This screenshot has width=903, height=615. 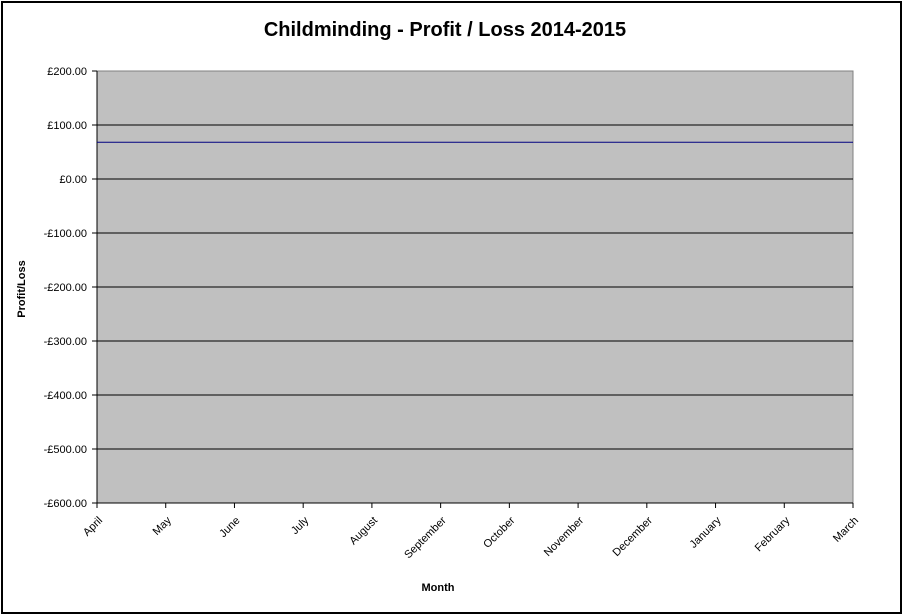 I want to click on x-tick-label: July, so click(x=300, y=525).